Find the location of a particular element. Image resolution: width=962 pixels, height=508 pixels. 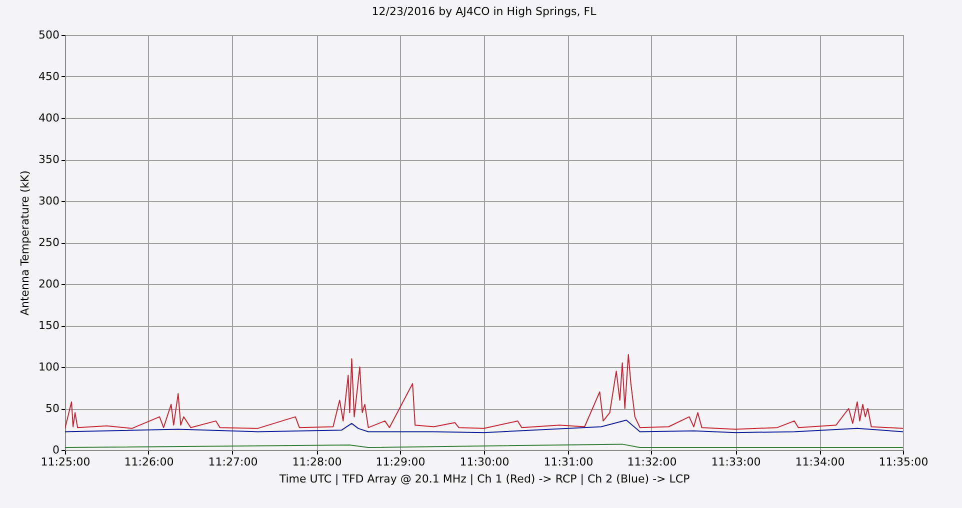

y-tick-label: 50 is located at coordinates (53, 408).